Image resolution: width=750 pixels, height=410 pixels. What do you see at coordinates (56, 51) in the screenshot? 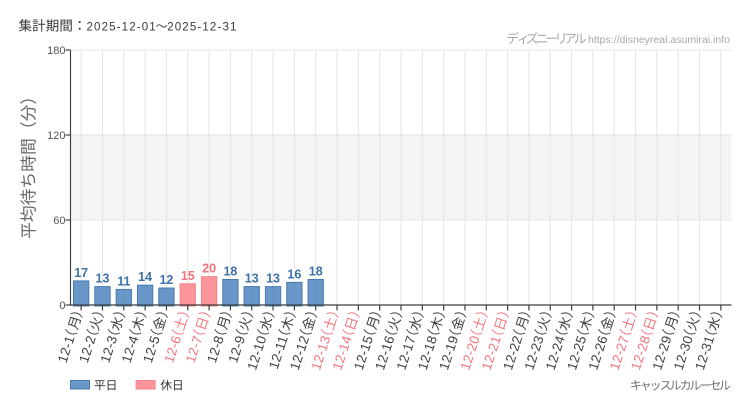
I see `svg-text: 180` at bounding box center [56, 51].